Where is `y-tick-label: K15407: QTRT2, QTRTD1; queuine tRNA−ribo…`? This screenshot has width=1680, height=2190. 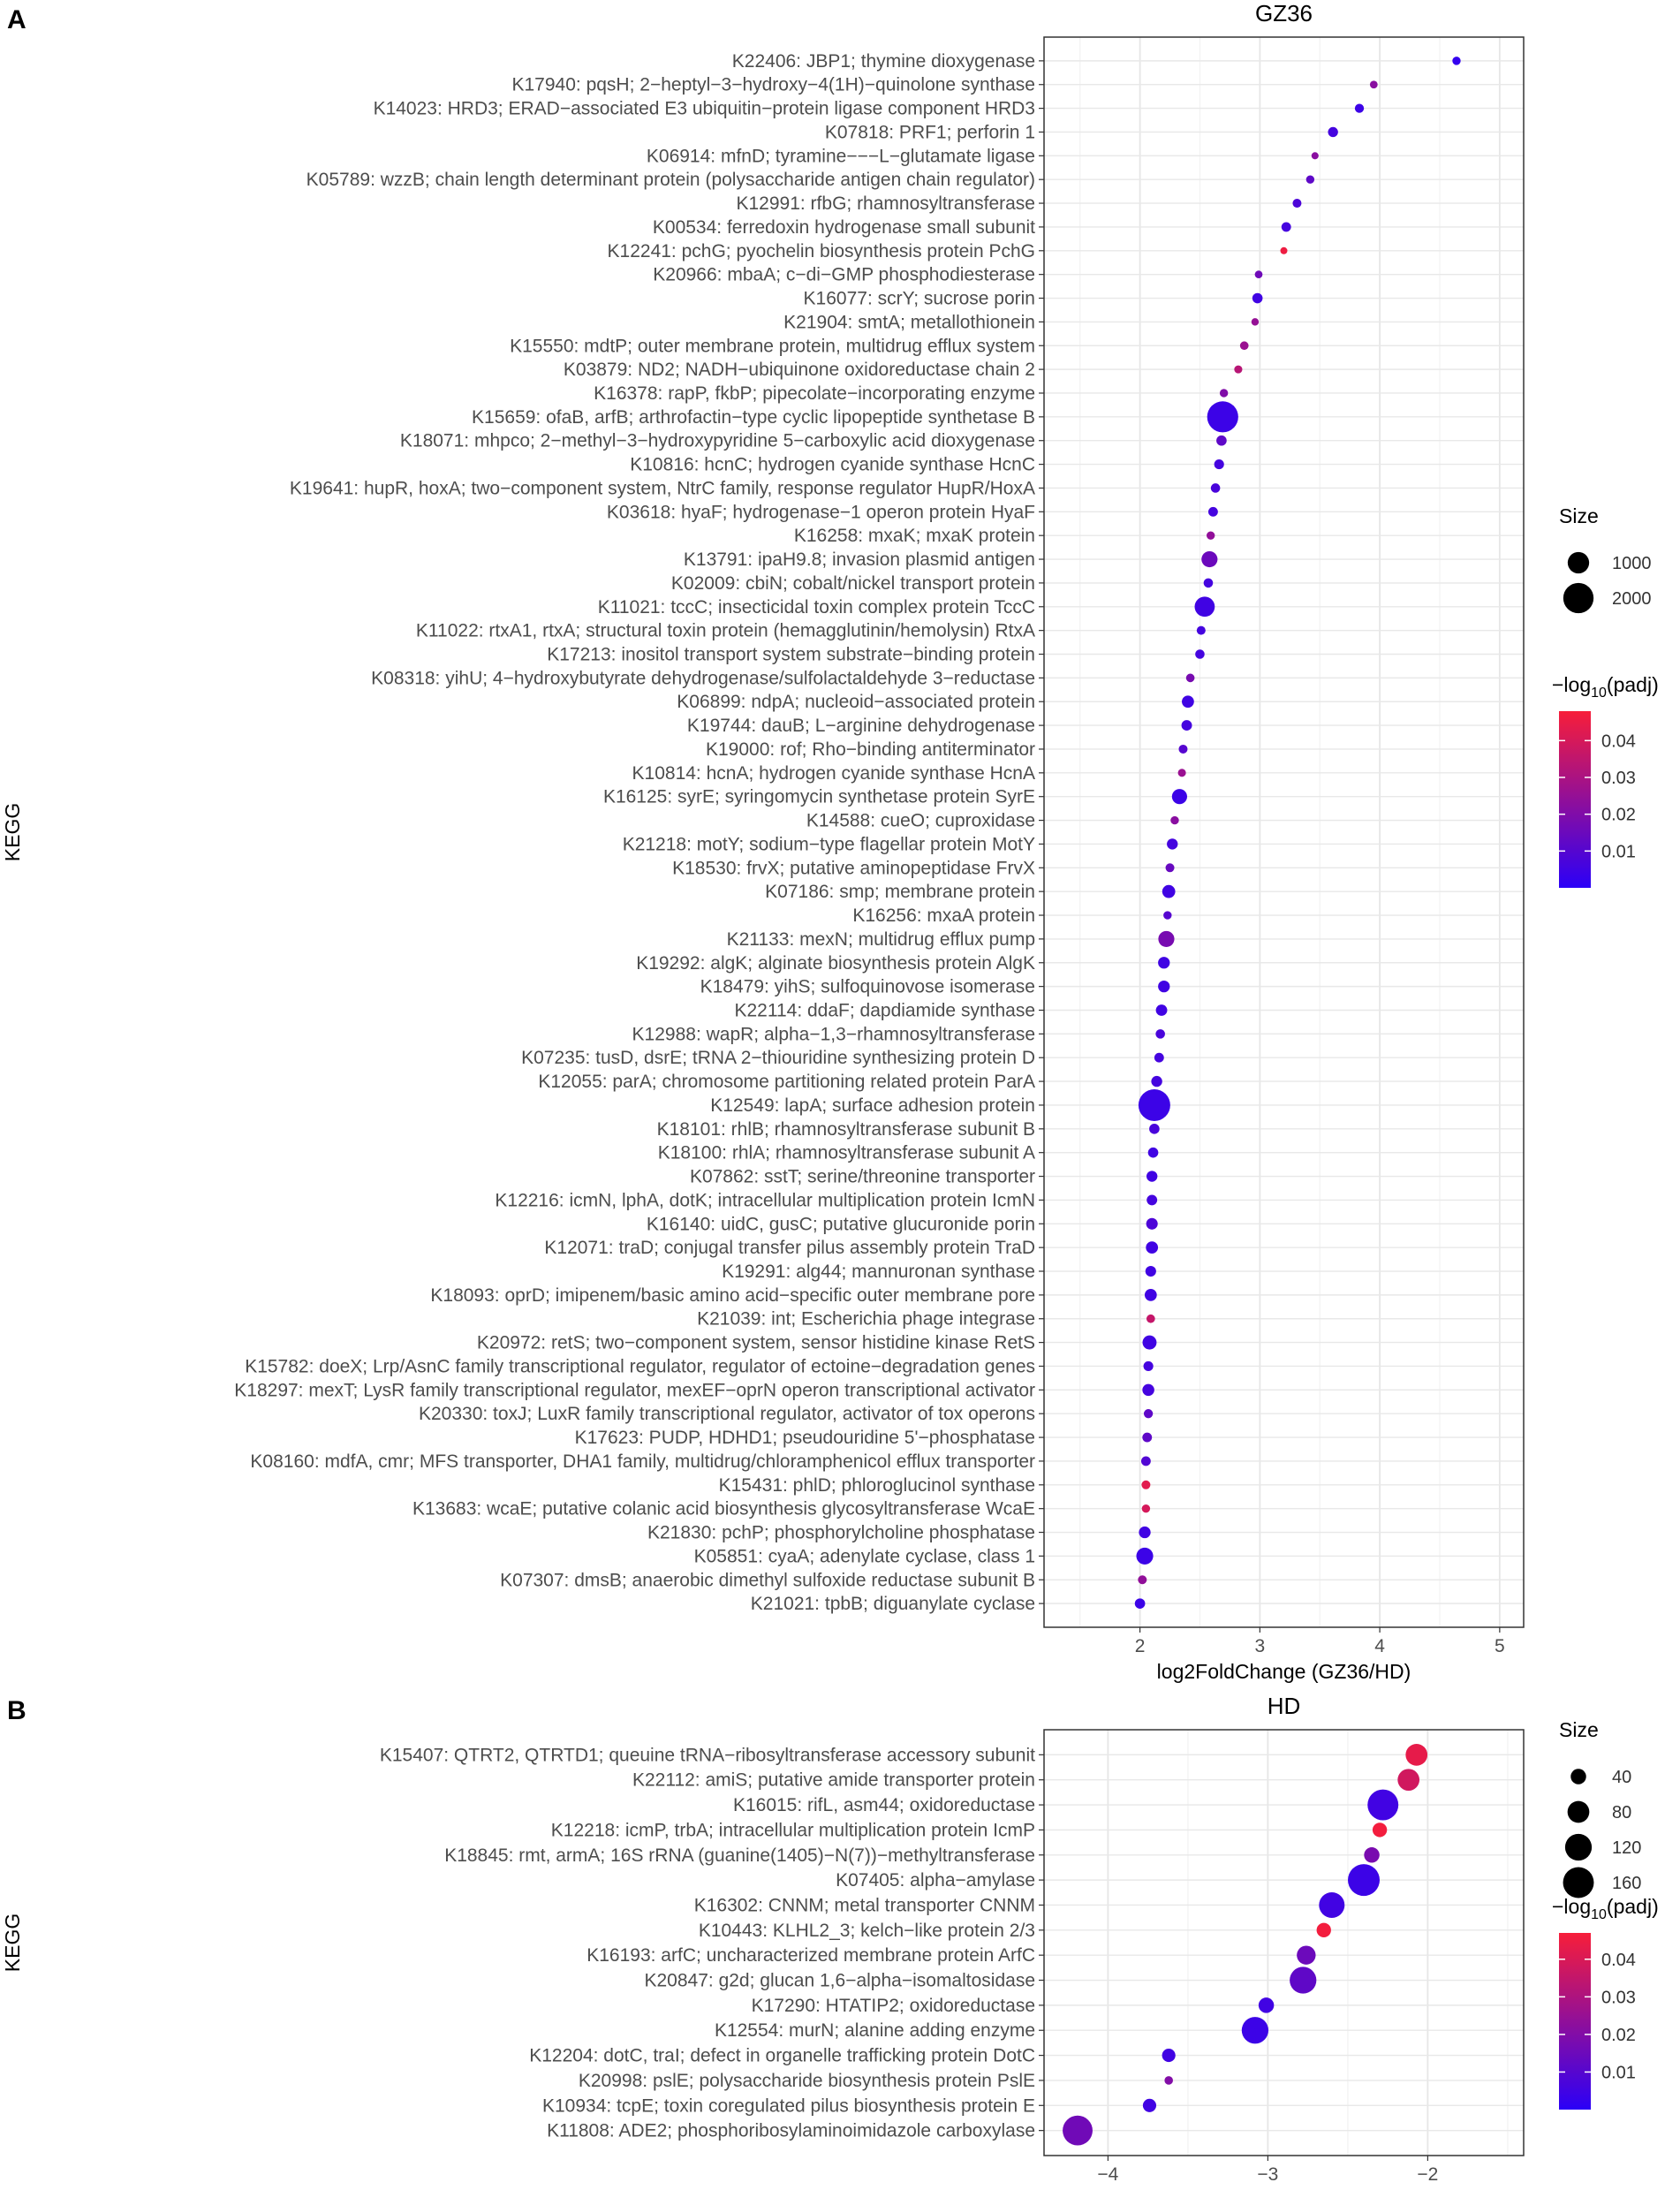
y-tick-label: K15407: QTRT2, QTRTD1; queuine tRNA−ribo… is located at coordinates (707, 1755).